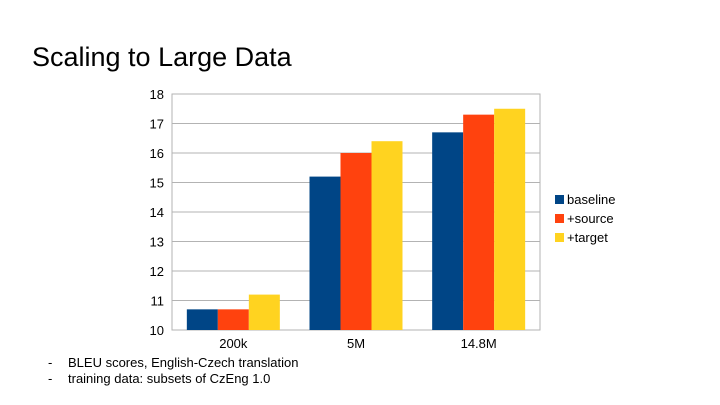  I want to click on y-tick-label: 18, so click(157, 94).